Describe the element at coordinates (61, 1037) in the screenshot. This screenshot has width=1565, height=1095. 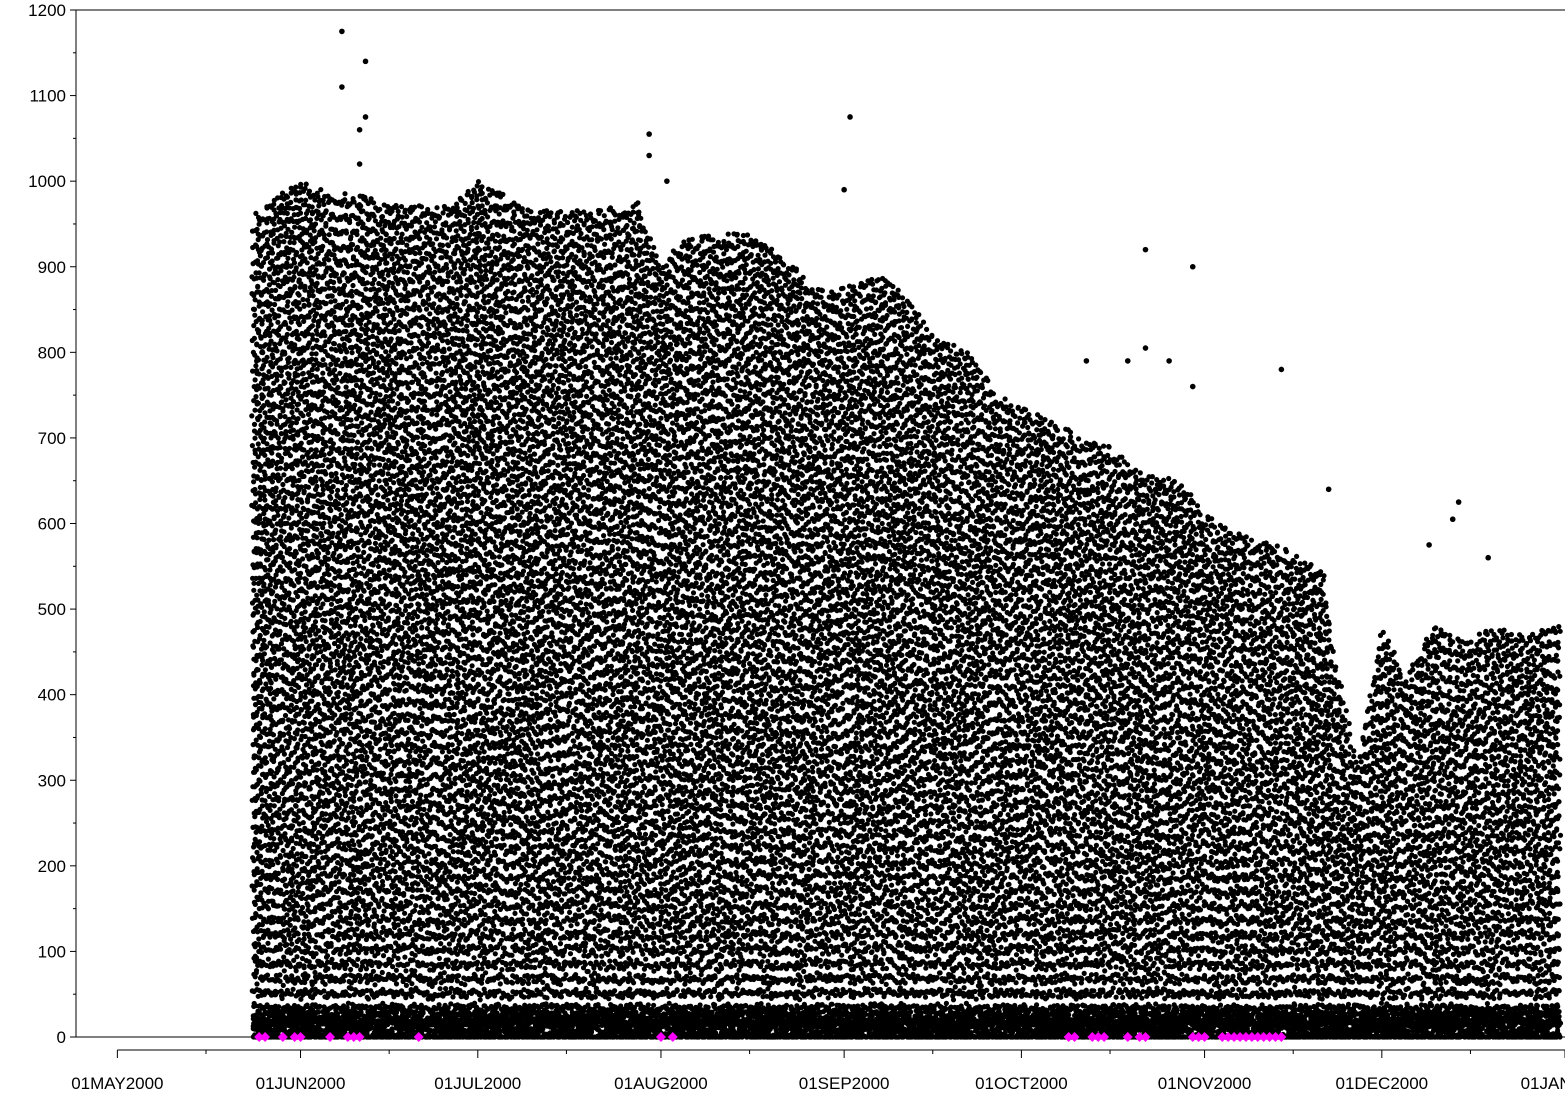
I see `y-tick-label: 0` at that location.